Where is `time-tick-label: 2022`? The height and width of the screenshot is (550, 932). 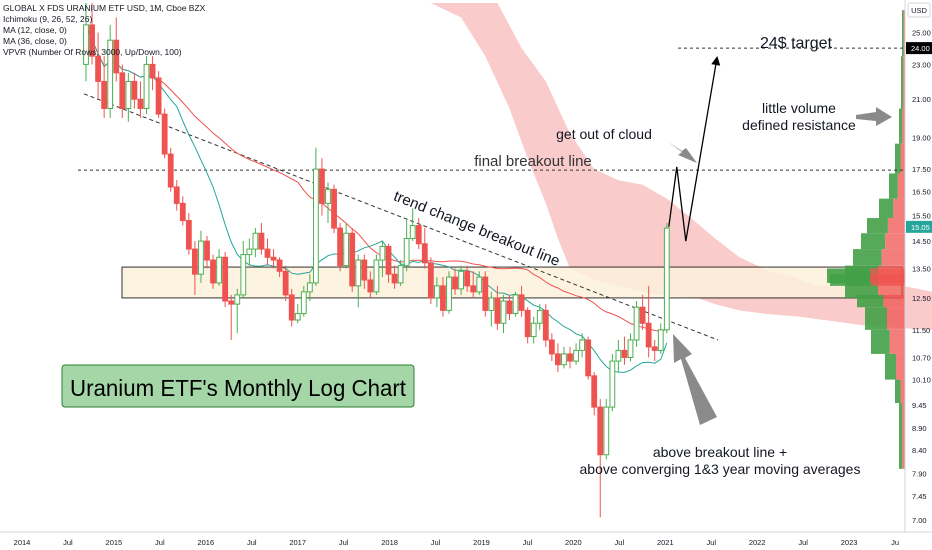 time-tick-label: 2022 is located at coordinates (757, 542).